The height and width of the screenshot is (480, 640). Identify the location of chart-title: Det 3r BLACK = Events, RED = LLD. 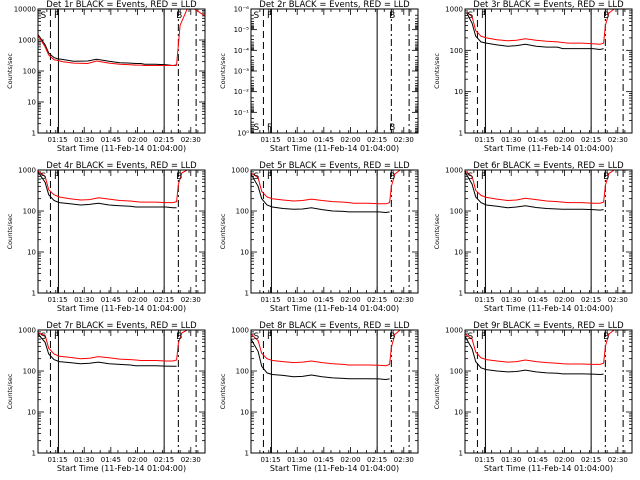
(548, 5).